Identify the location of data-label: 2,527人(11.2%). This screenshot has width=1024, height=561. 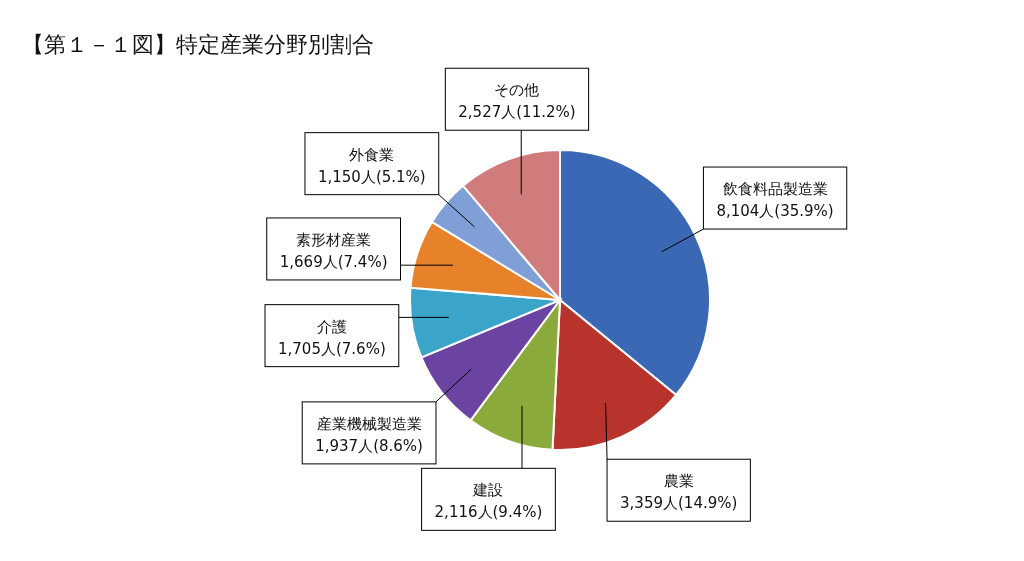
(517, 112).